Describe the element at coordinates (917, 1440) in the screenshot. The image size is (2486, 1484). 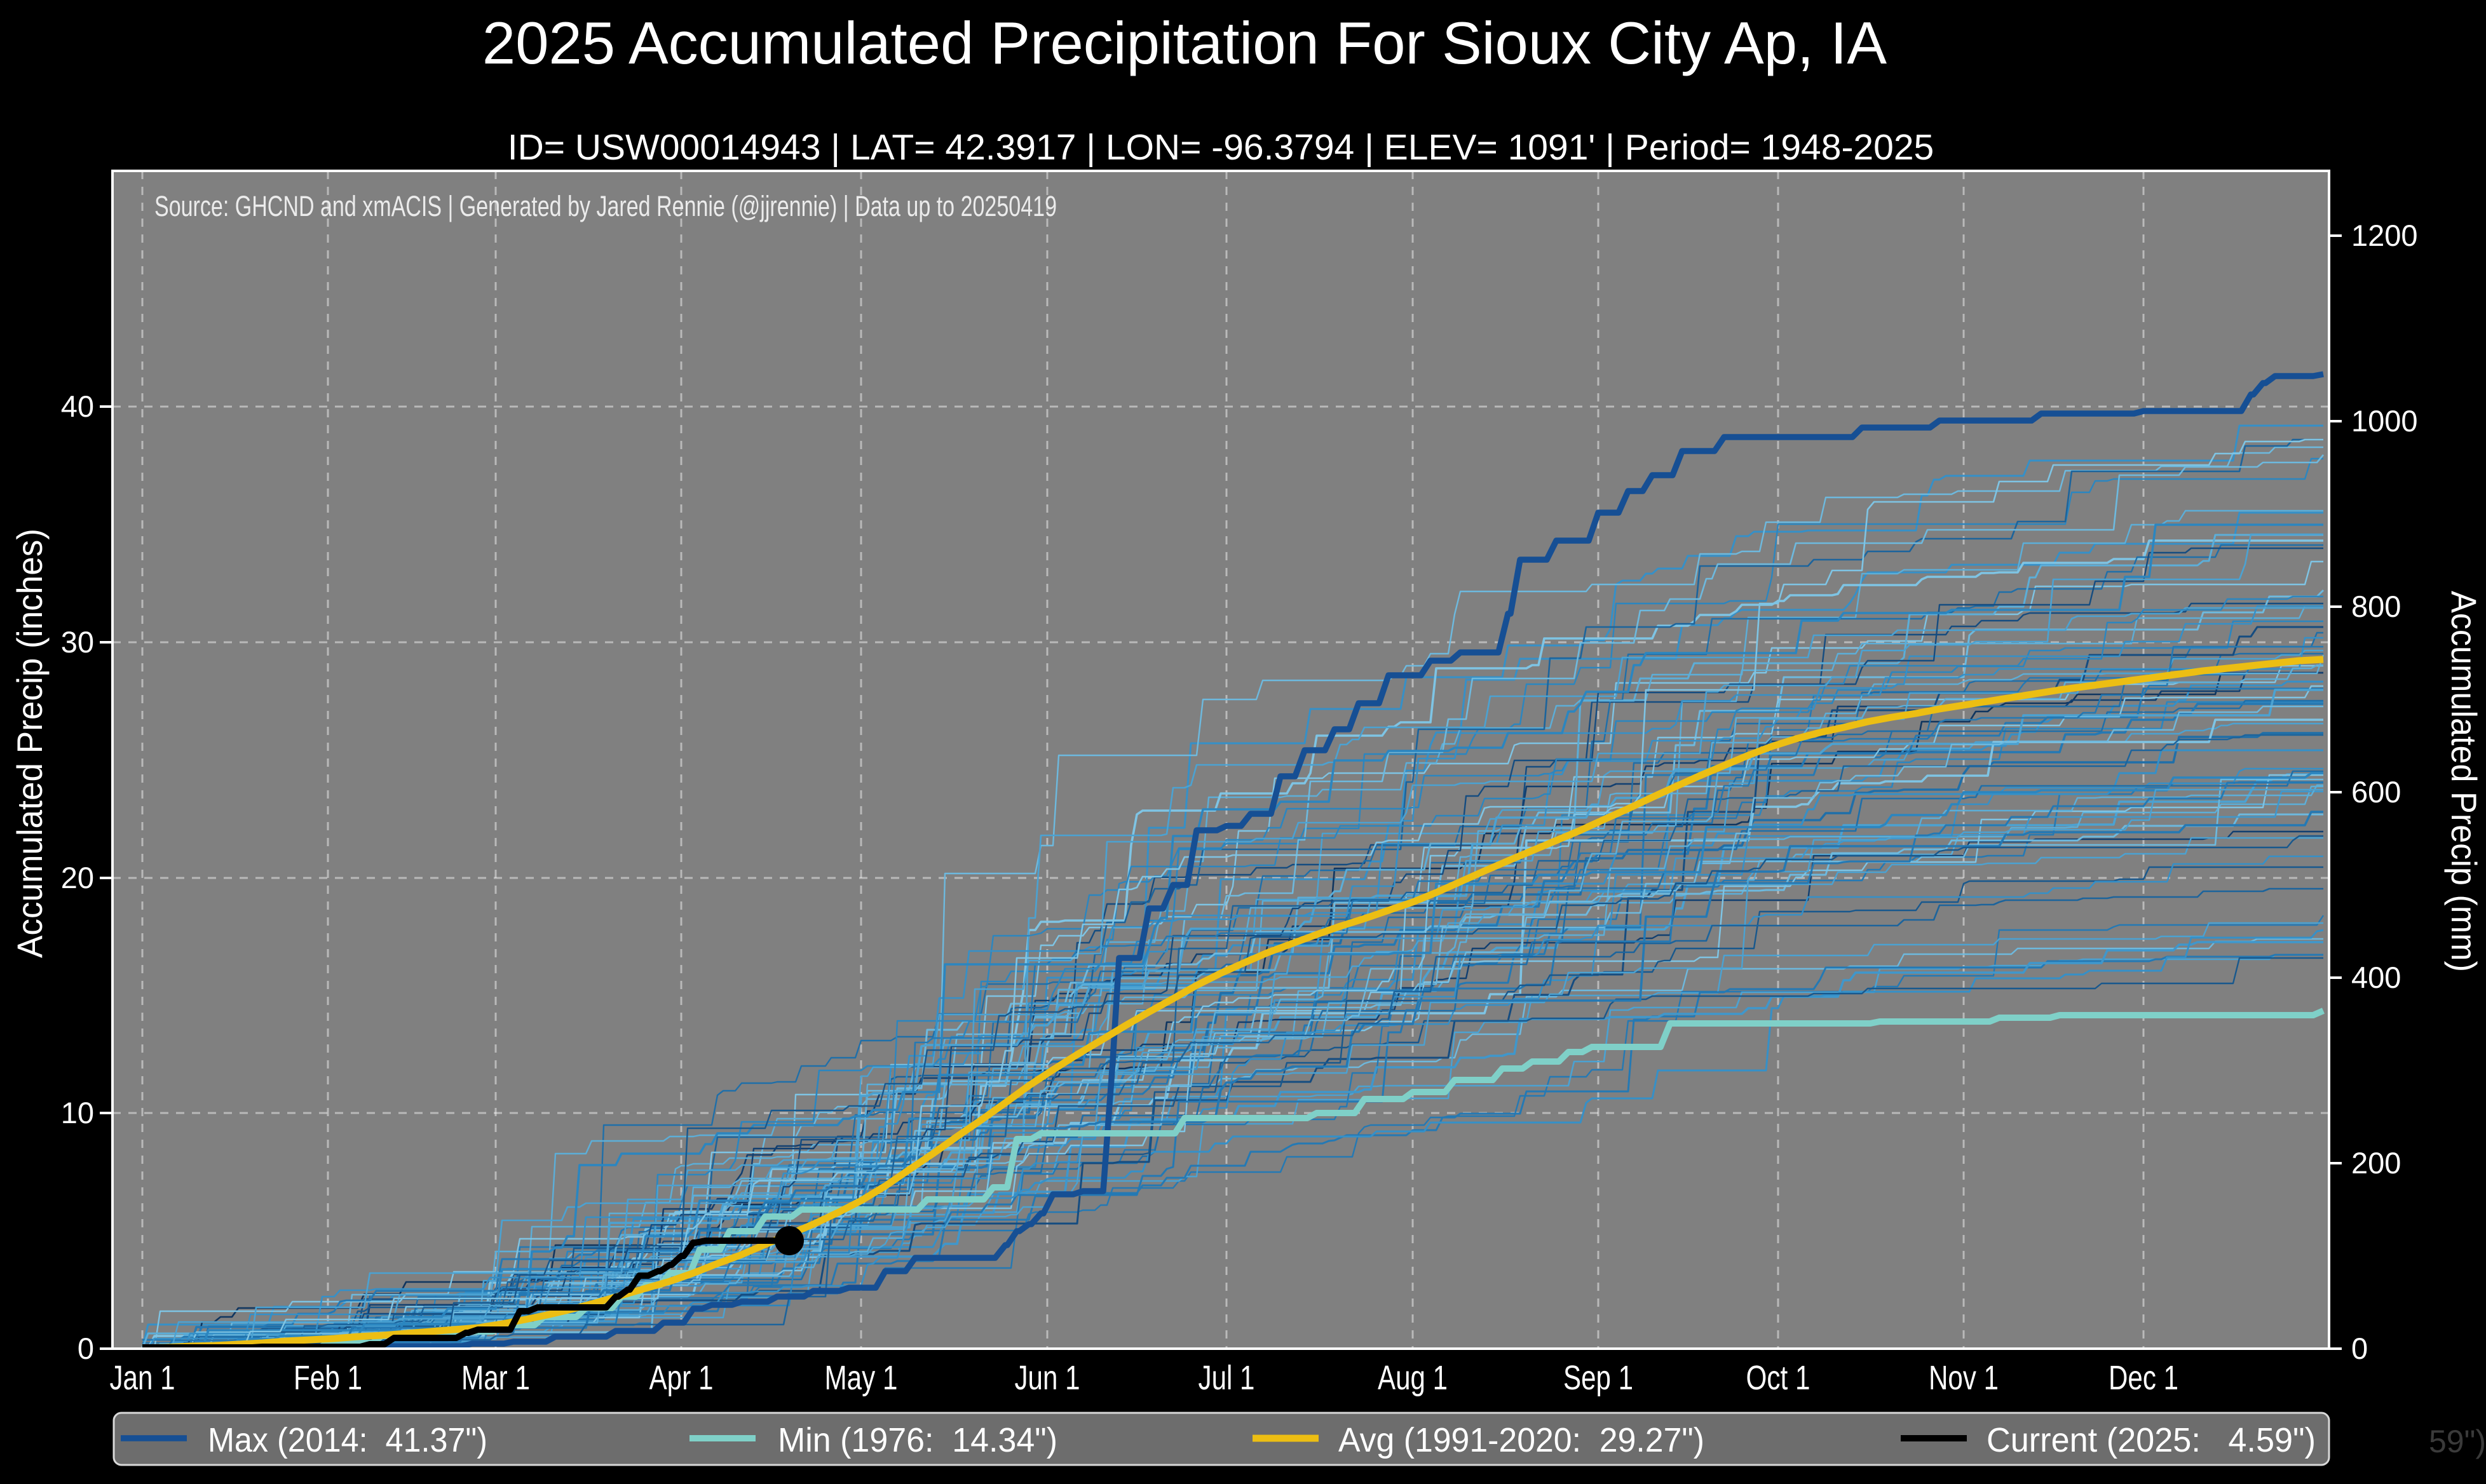
I see `svg-text: Min (1976: 14.34")` at that location.